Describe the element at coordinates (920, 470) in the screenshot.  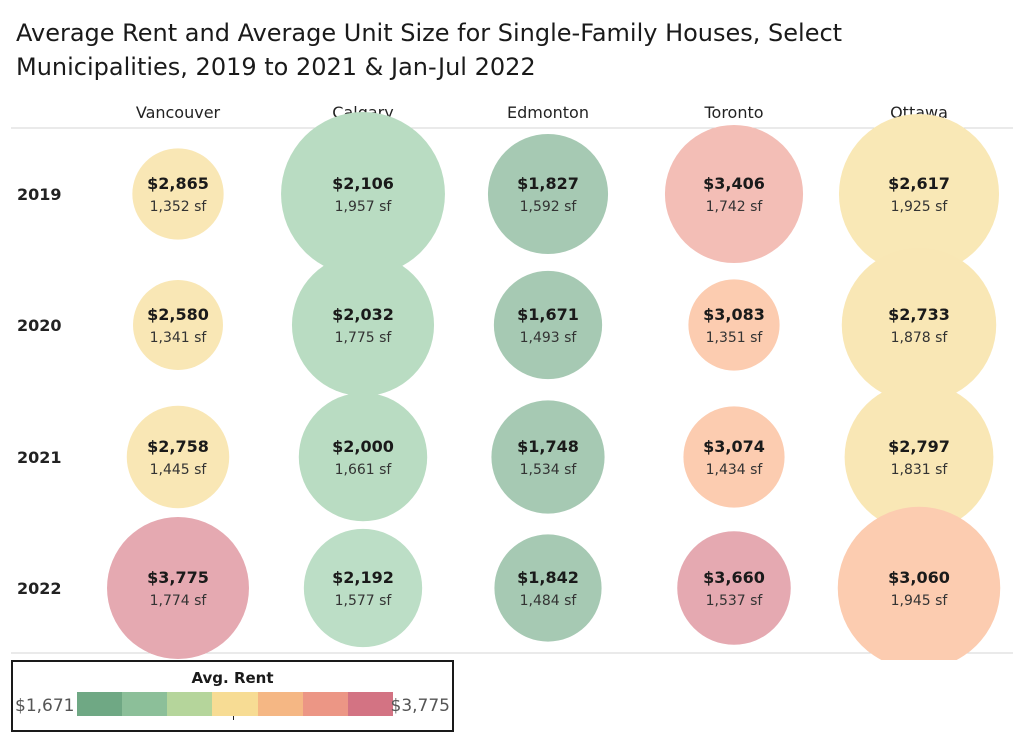
I see `unit-size-label: 1,831 sf` at that location.